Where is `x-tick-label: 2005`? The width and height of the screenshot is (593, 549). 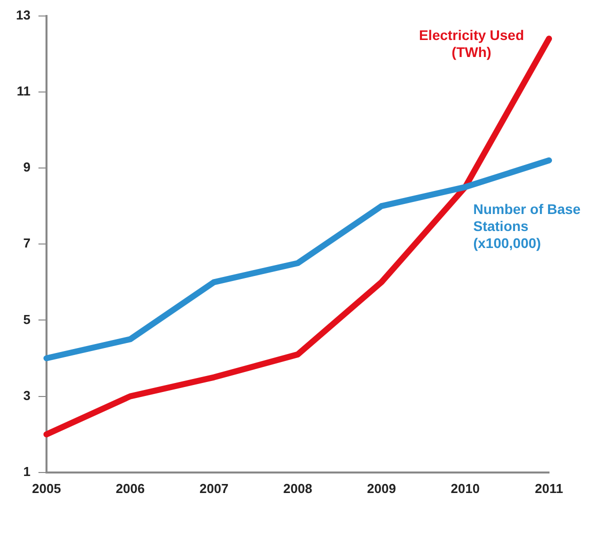 x-tick-label: 2005 is located at coordinates (46, 488).